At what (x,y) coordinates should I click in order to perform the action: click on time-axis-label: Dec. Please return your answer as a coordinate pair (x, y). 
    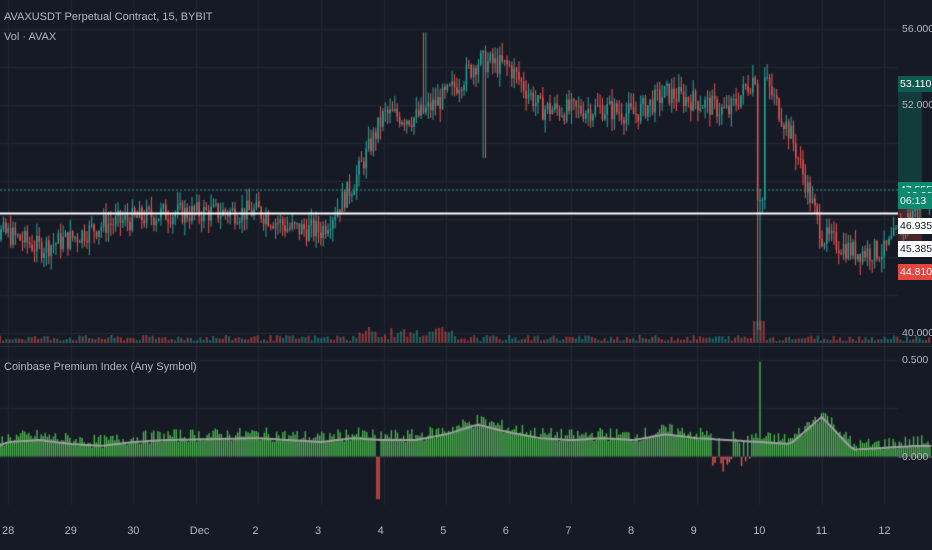
    Looking at the image, I should click on (199, 531).